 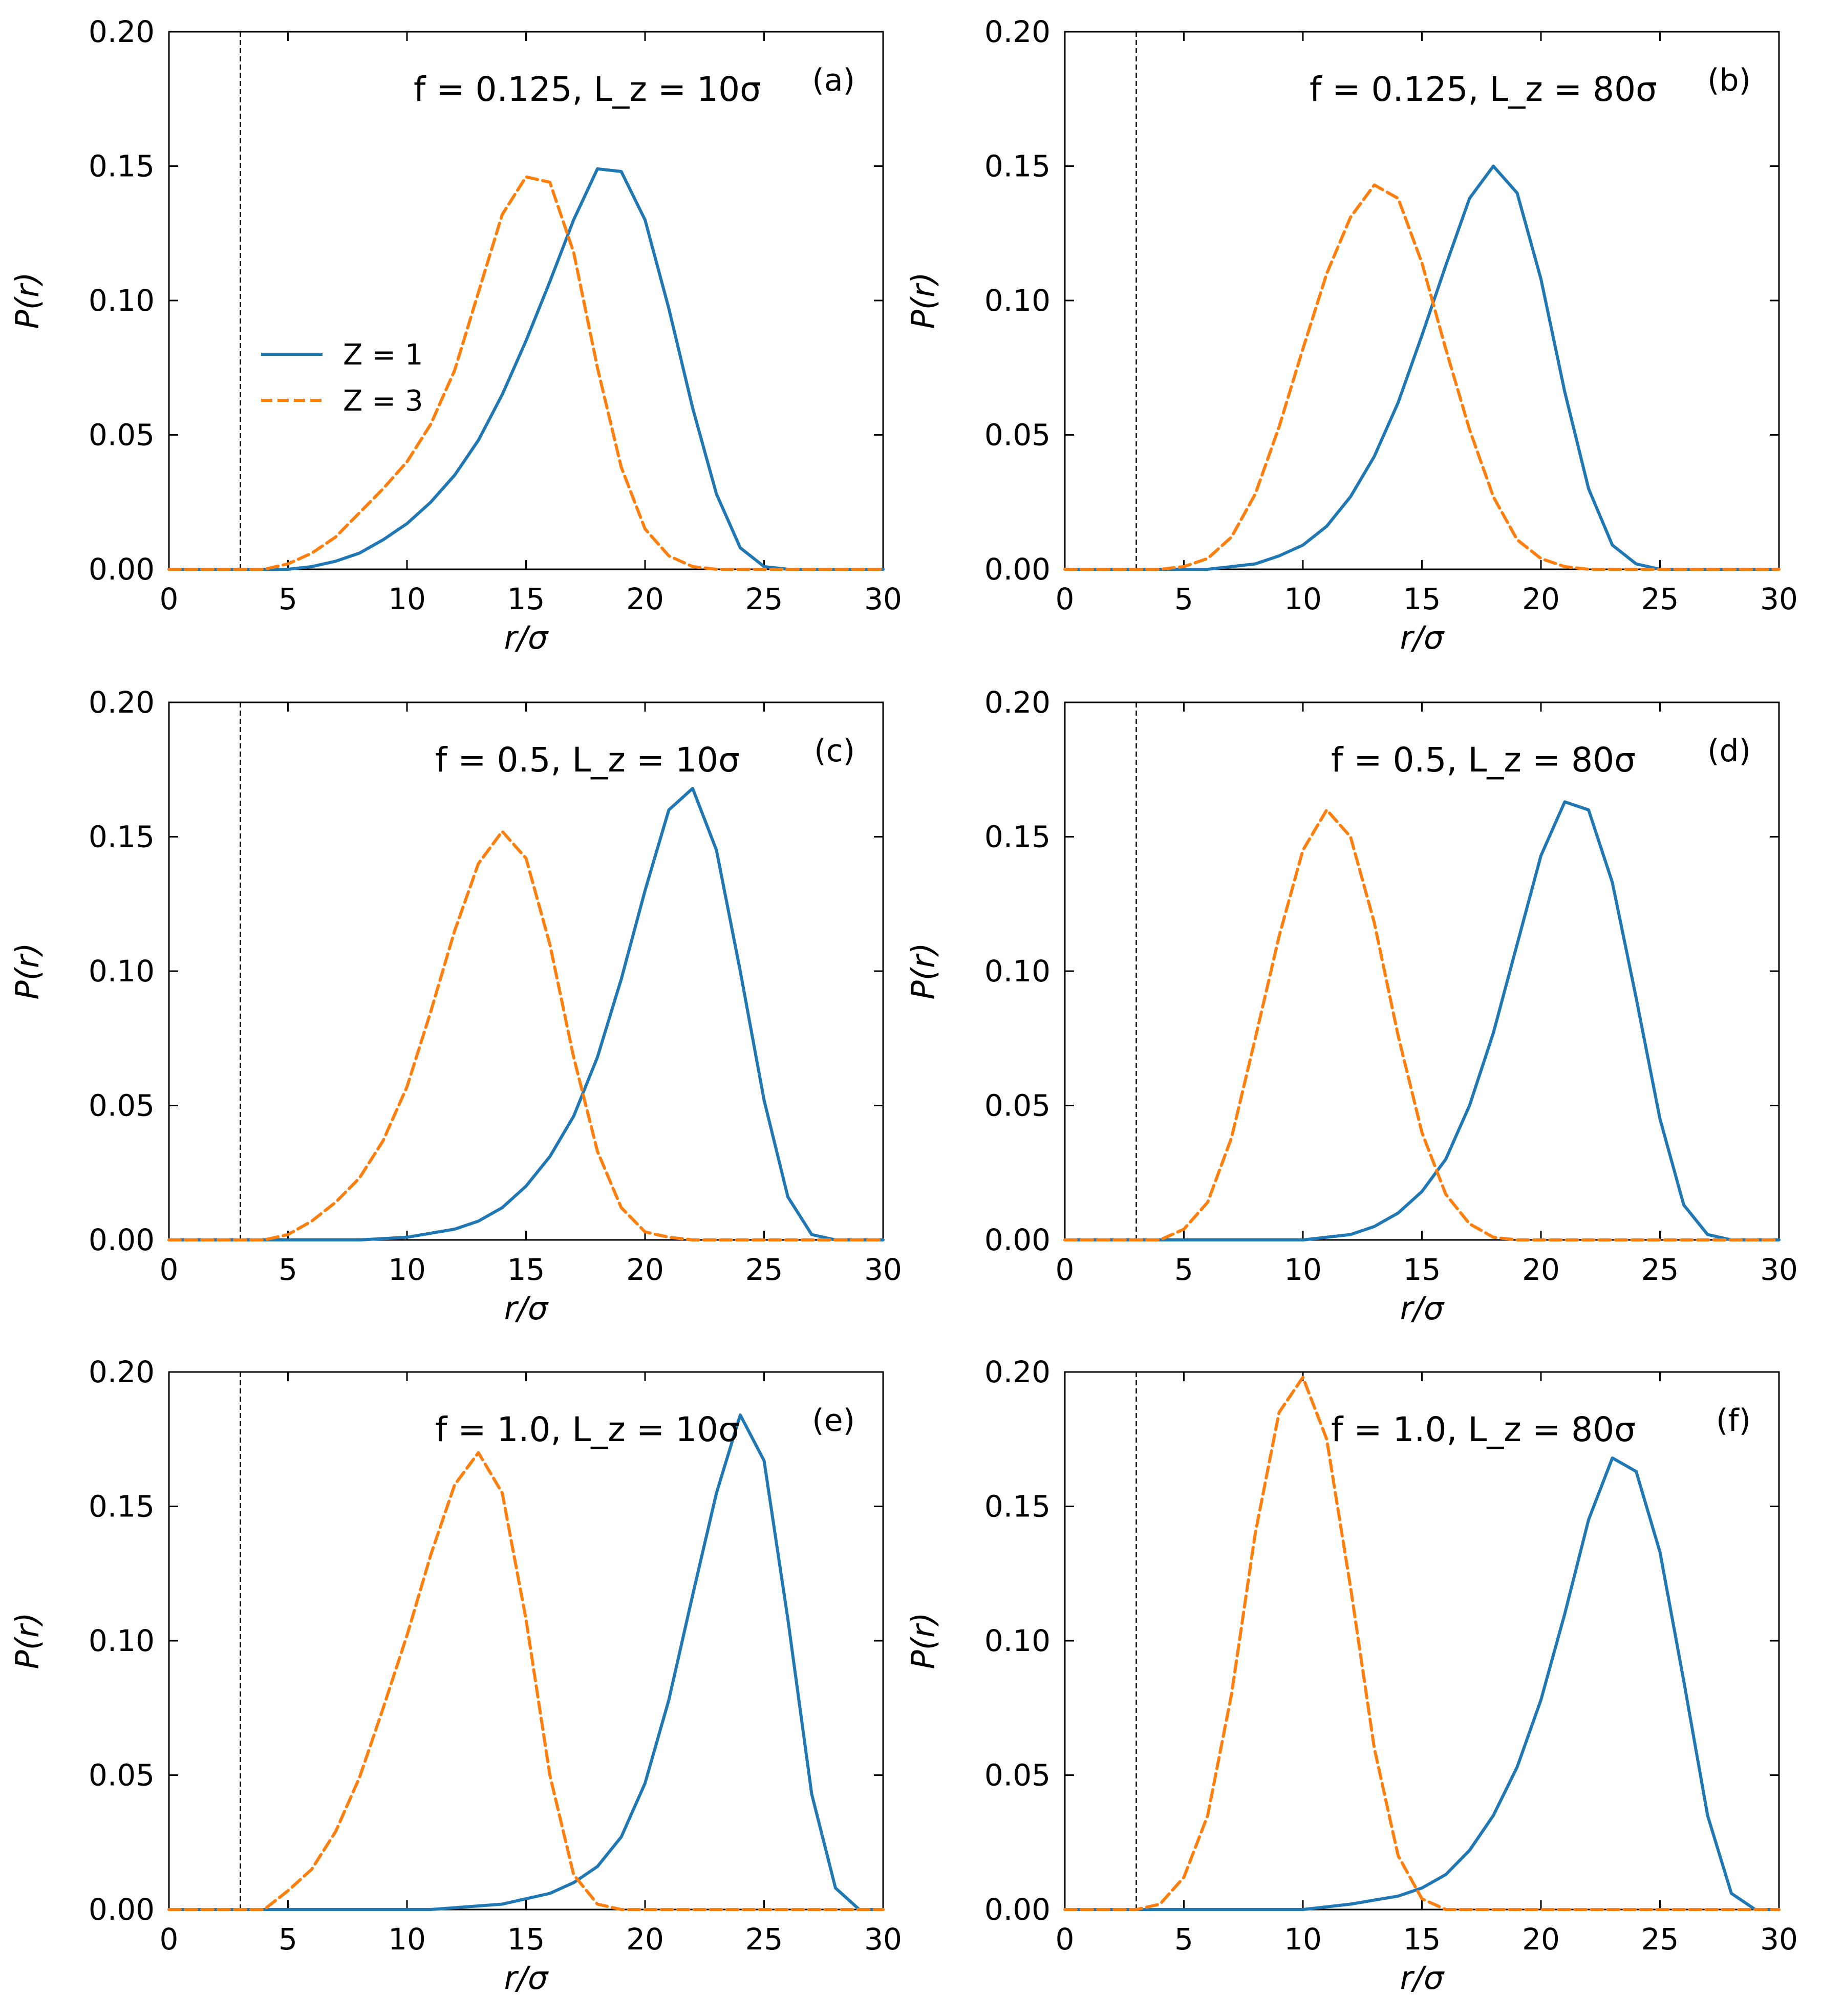 I want to click on panel-f-ytick-label: 0.05, so click(x=1017, y=1775).